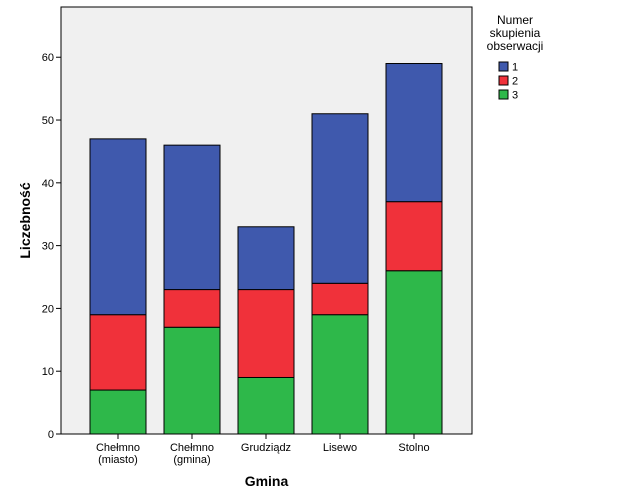 Image resolution: width=629 pixels, height=504 pixels. Describe the element at coordinates (48, 121) in the screenshot. I see `y-tick-label: 50` at that location.